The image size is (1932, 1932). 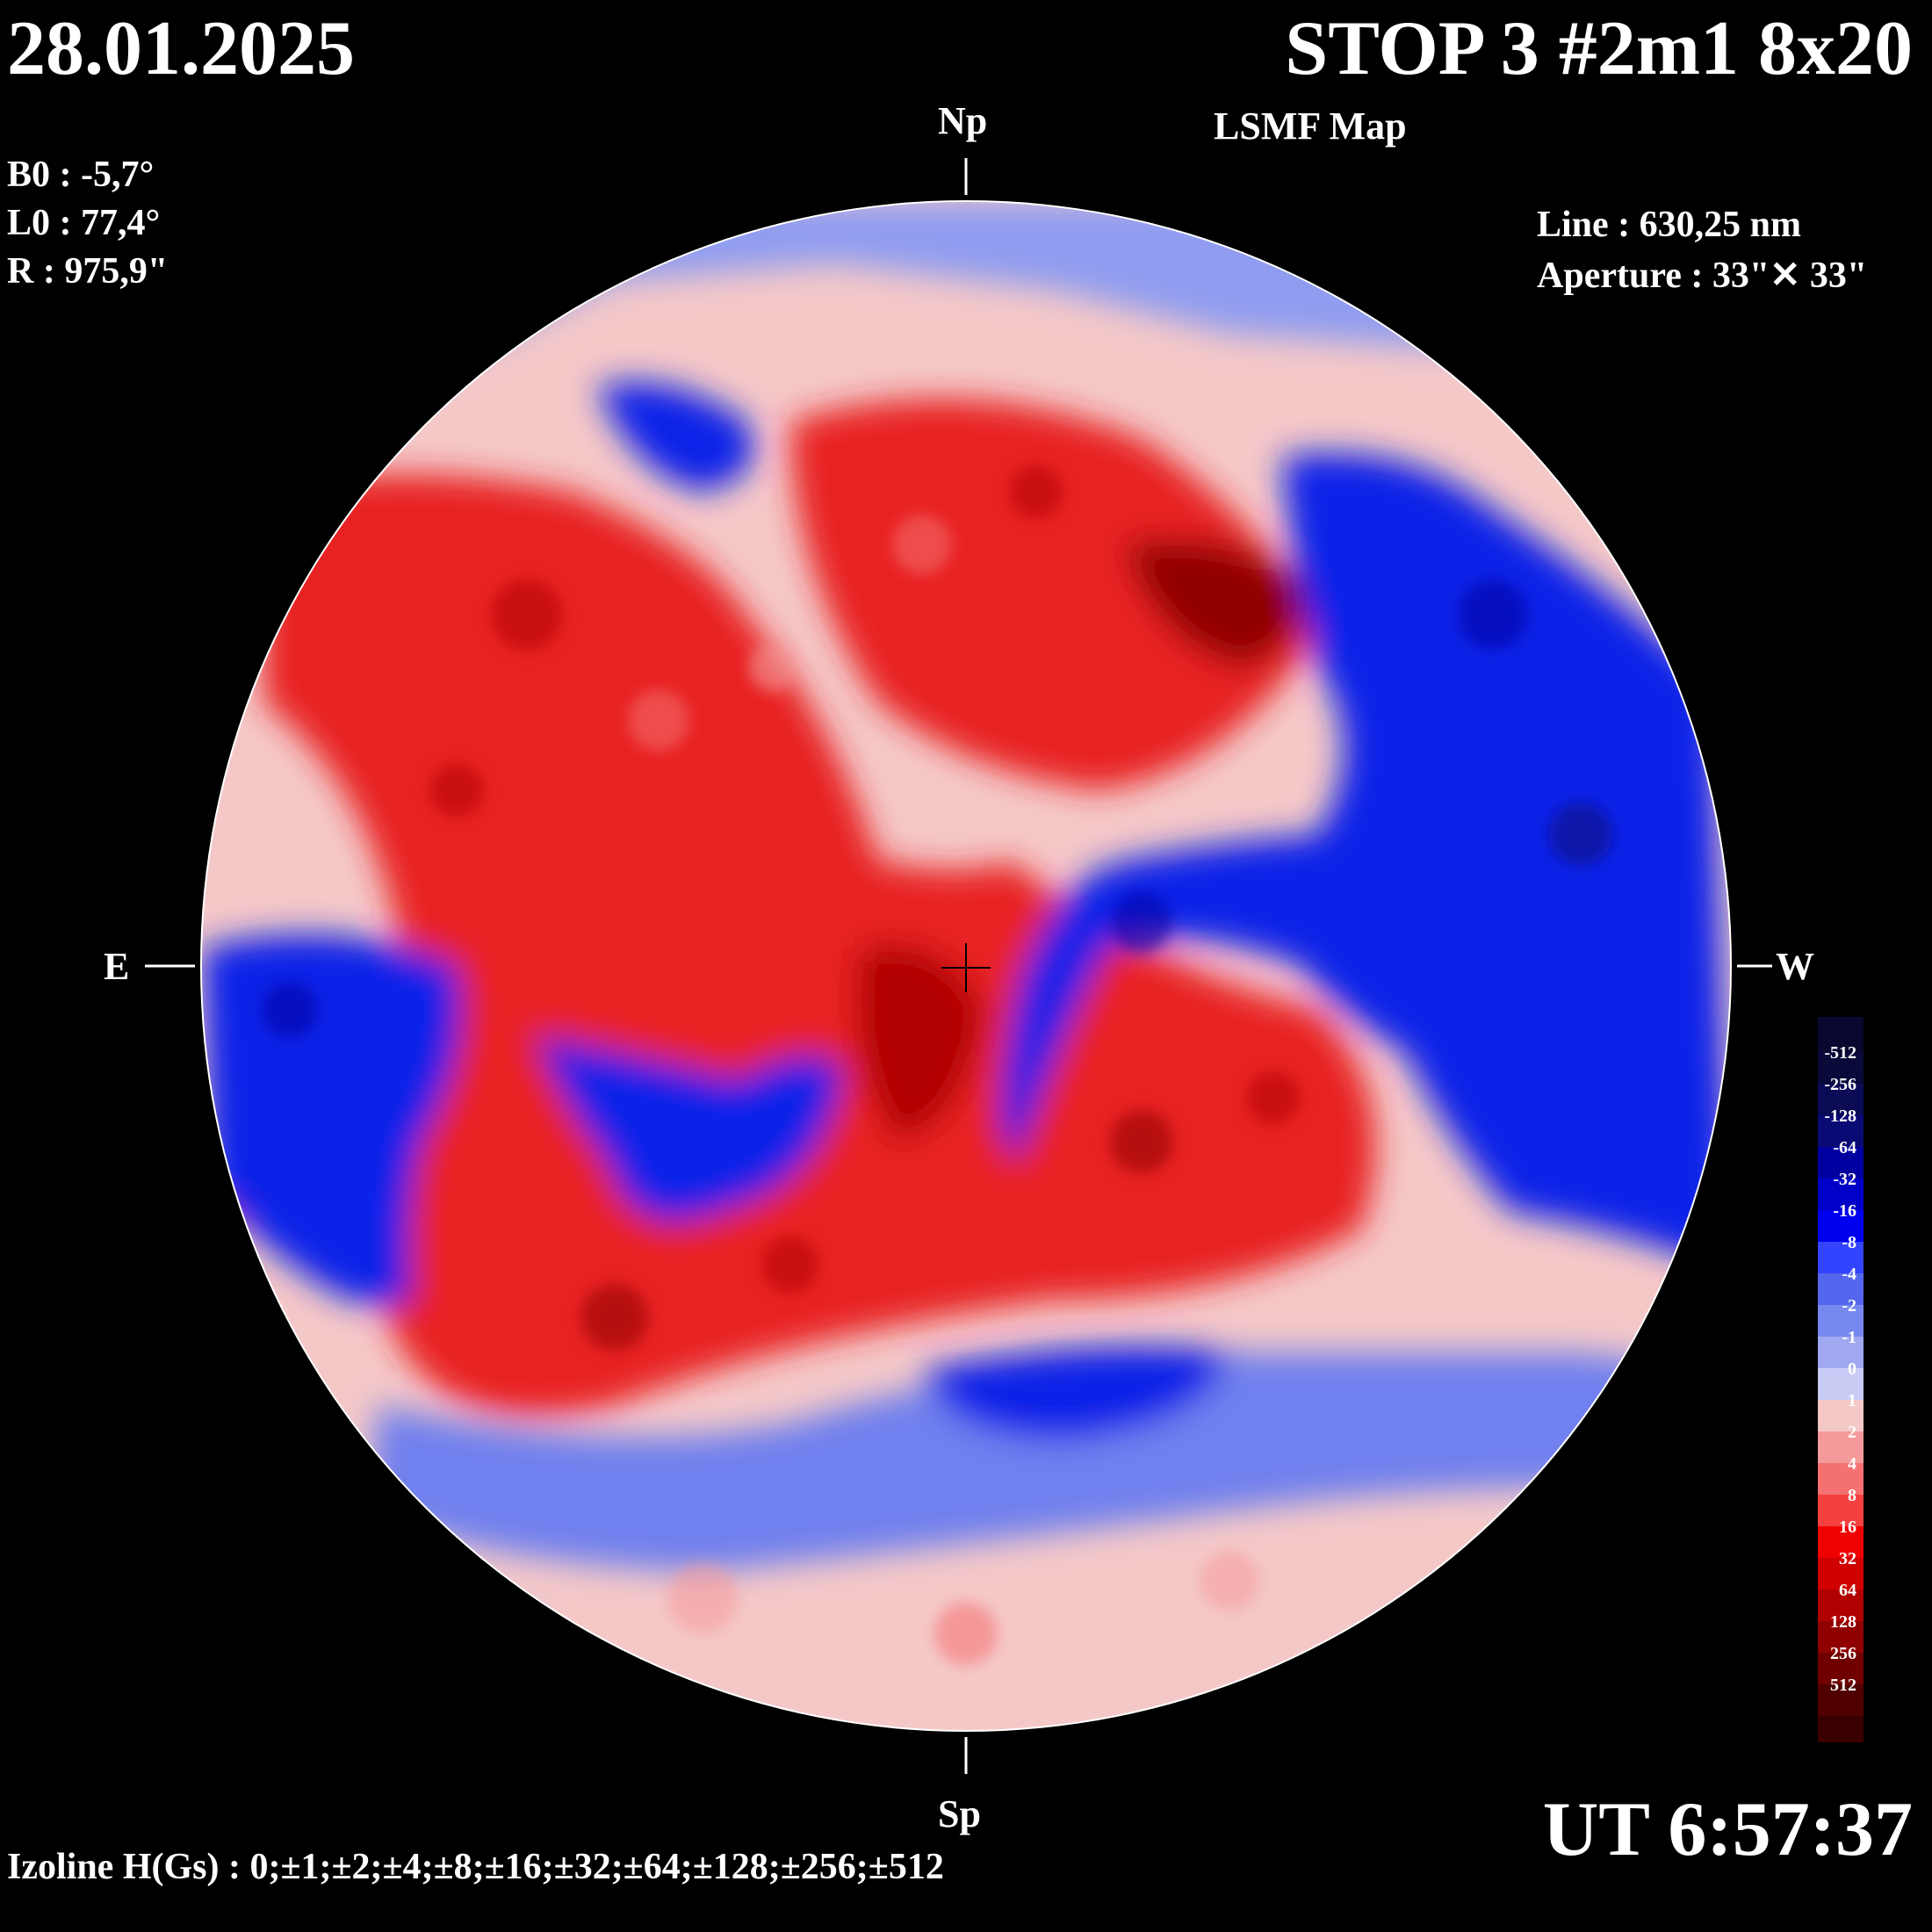 What do you see at coordinates (1852, 1369) in the screenshot?
I see `legend-label: 0` at bounding box center [1852, 1369].